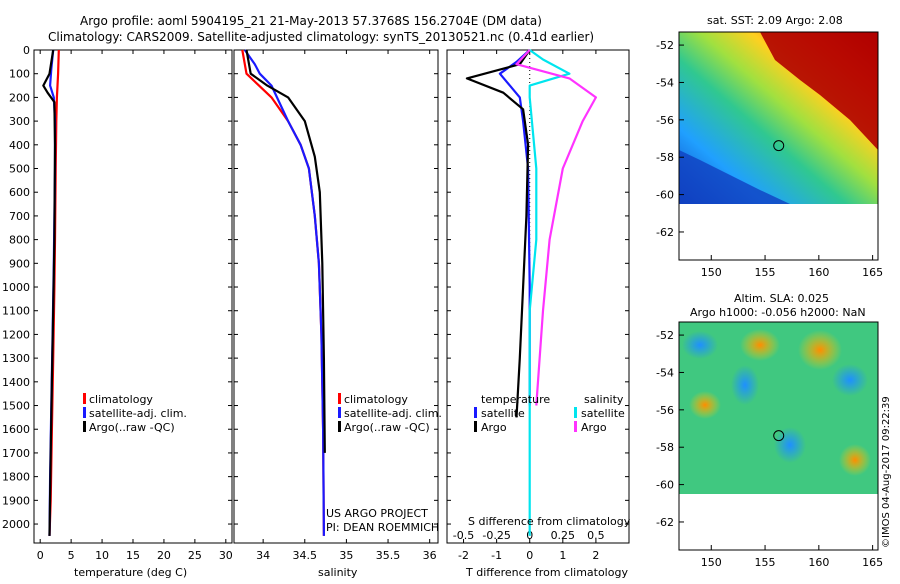 Image resolution: width=900 pixels, height=584 pixels. What do you see at coordinates (346, 555) in the screenshot?
I see `x-tick-label: 35` at bounding box center [346, 555].